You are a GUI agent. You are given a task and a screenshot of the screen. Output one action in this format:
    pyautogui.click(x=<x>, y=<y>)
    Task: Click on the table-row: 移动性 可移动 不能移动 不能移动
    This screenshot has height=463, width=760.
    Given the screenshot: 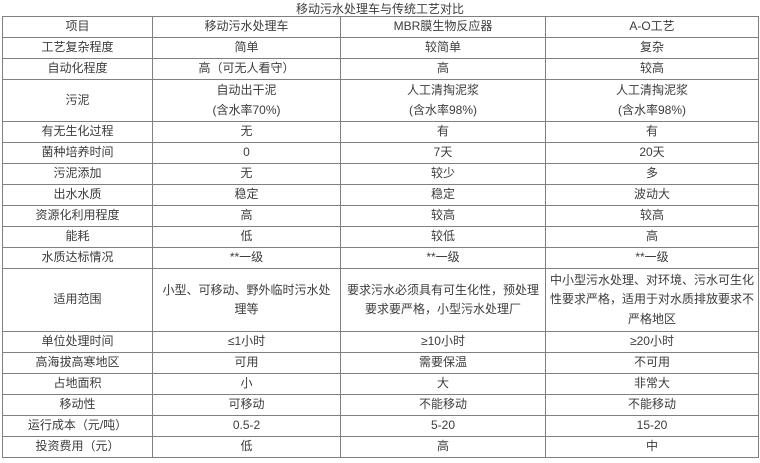 What is the action you would take?
    pyautogui.click(x=380, y=405)
    